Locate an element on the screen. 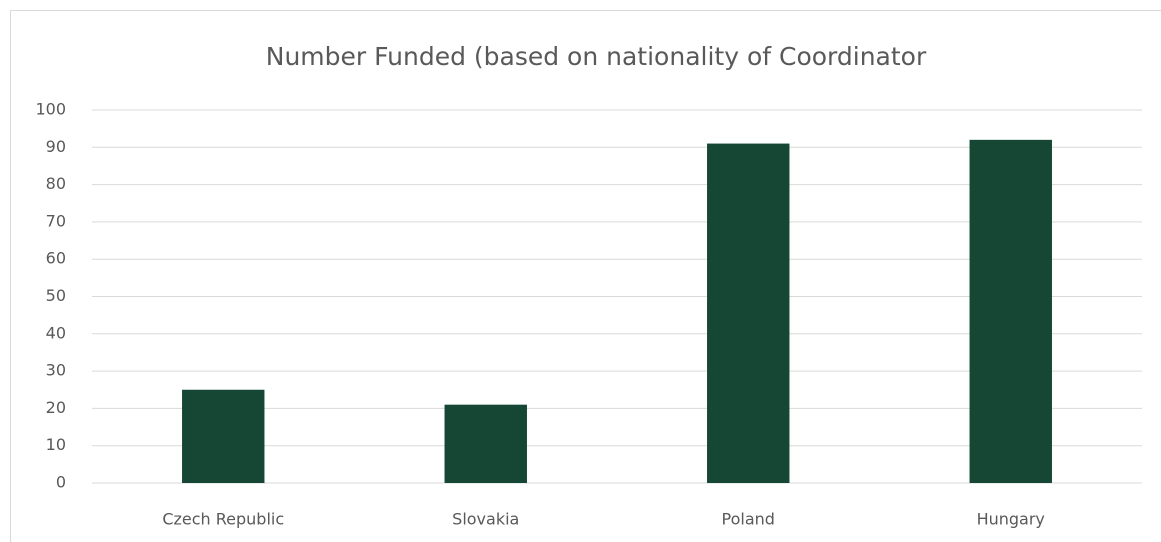 This screenshot has width=1161, height=542. y-tick-label: 20 is located at coordinates (56, 407).